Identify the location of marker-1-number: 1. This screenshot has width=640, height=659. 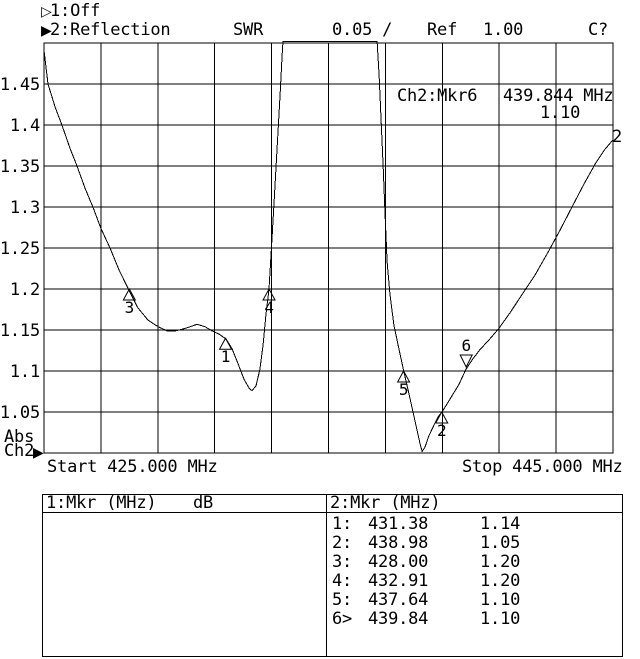
(225, 356).